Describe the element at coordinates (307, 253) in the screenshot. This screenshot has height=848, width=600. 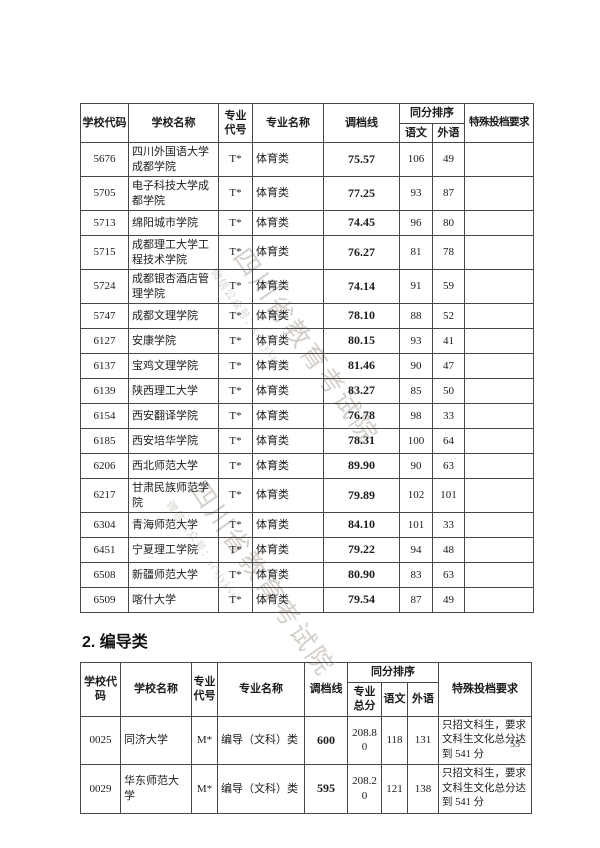
I see `table-row: 5715 成都理工大学工程技术学院 T* 体育类 76.27 81 78` at that location.